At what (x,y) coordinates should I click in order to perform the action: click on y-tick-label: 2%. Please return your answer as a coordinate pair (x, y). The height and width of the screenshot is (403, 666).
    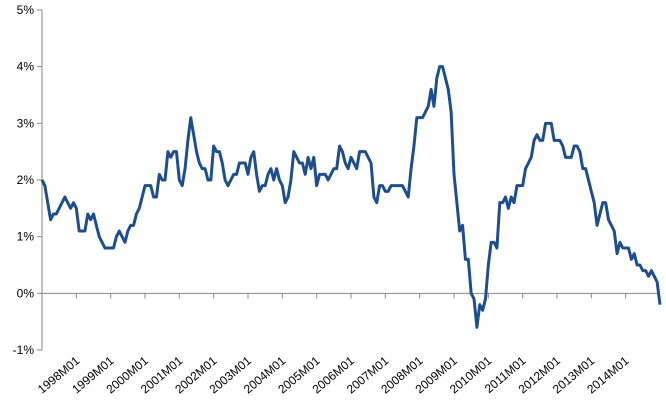
    Looking at the image, I should click on (26, 180).